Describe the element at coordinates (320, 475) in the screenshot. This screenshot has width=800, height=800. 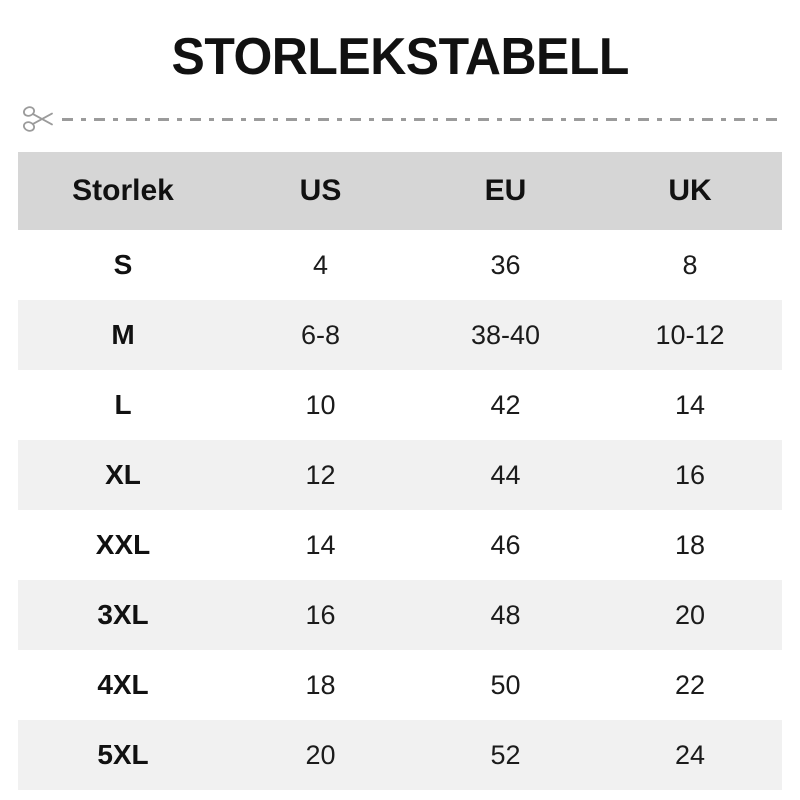
I see `cell-us: 12` at that location.